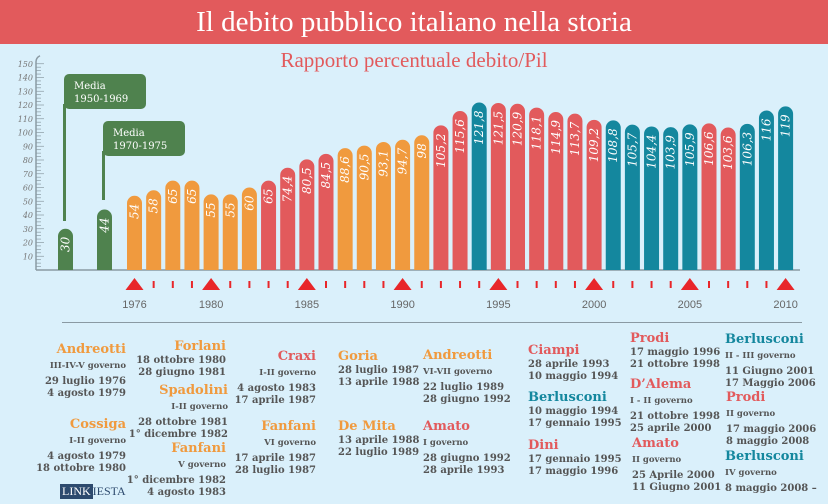 The image size is (828, 504). I want to click on bar-value-label: 115,6, so click(460, 136).